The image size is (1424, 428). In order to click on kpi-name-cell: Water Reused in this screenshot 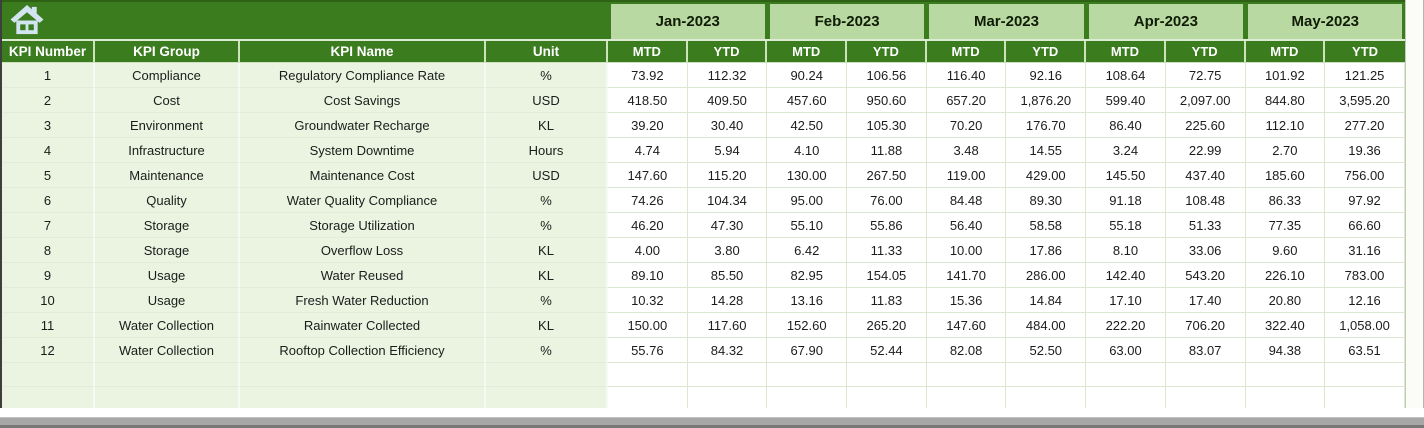, I will do `click(363, 275)`.